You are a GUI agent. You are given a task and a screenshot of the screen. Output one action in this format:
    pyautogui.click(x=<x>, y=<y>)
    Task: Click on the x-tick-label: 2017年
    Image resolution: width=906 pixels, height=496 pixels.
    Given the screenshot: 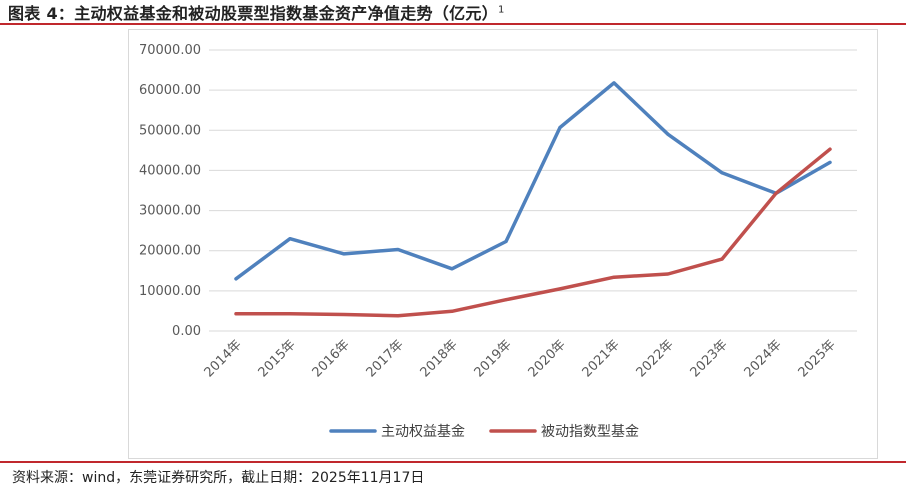 What is the action you would take?
    pyautogui.click(x=385, y=358)
    